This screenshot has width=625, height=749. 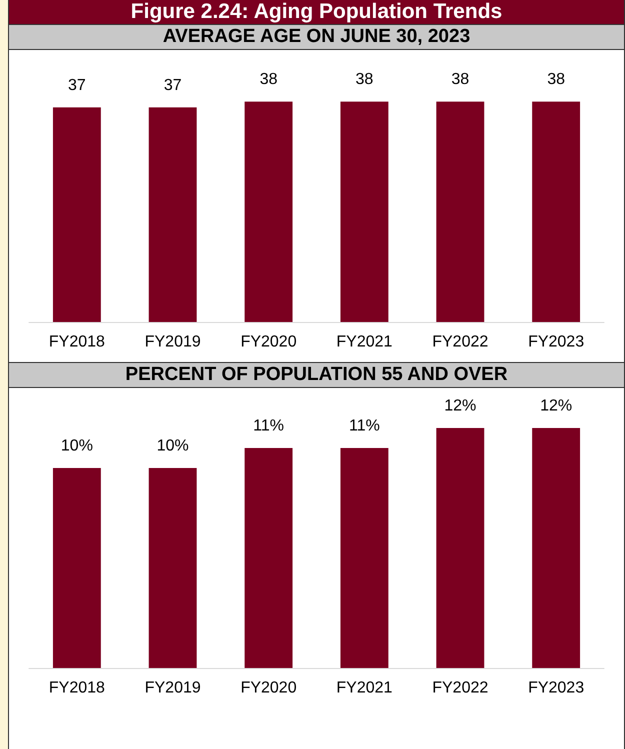 What do you see at coordinates (316, 37) in the screenshot?
I see `chart-subtitle: AVERAGE AGE ON JUNE 30, 2023` at bounding box center [316, 37].